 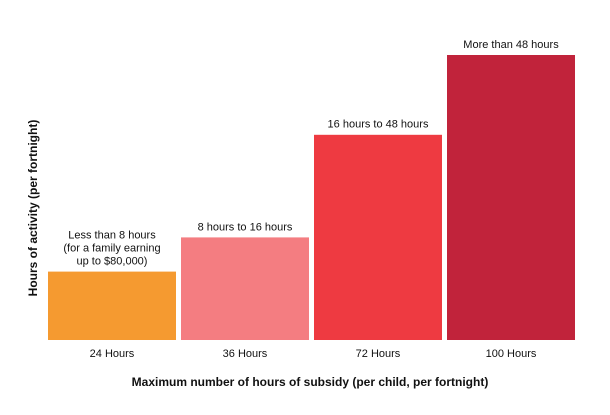 I want to click on y-axis-title: Hours of activity (per fortnight), so click(x=33, y=208).